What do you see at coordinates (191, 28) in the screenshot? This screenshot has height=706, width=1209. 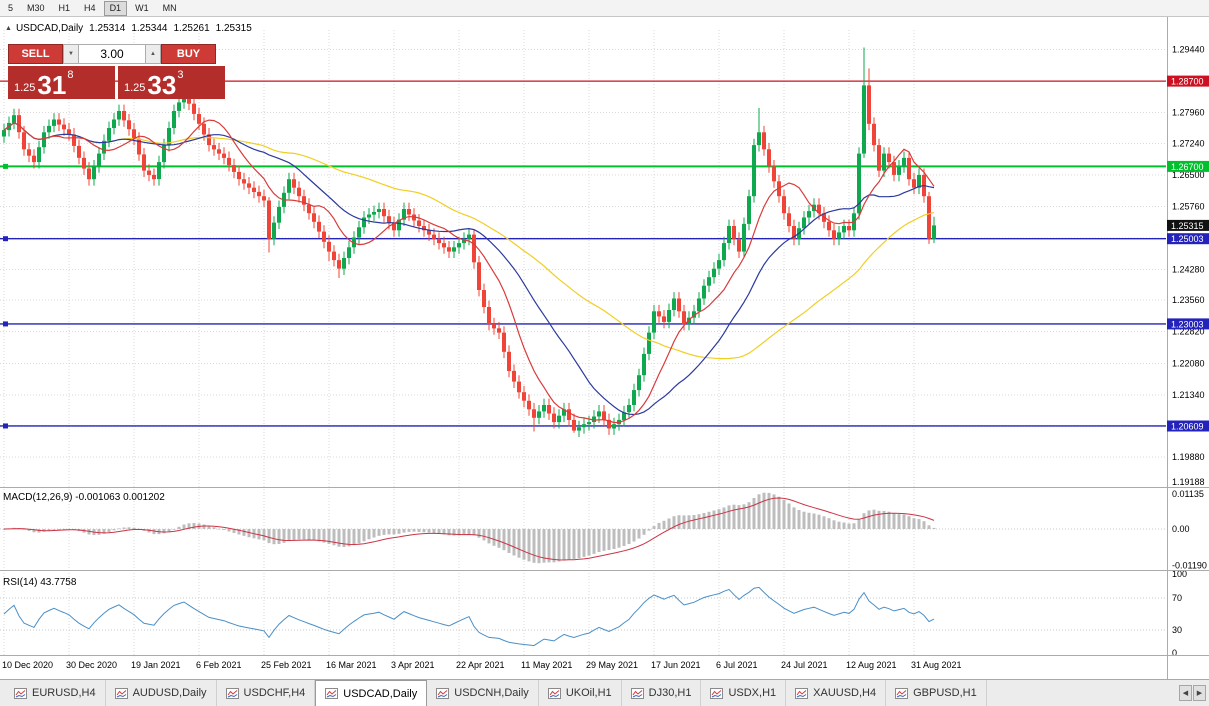 I see `ohlc-low: 1.25261` at bounding box center [191, 28].